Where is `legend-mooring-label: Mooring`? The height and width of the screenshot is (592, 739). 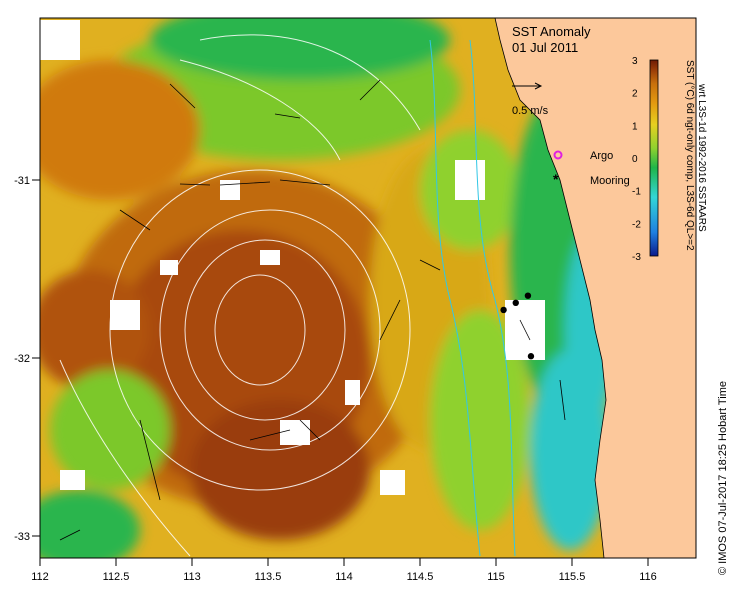
legend-mooring-label: Mooring is located at coordinates (610, 181).